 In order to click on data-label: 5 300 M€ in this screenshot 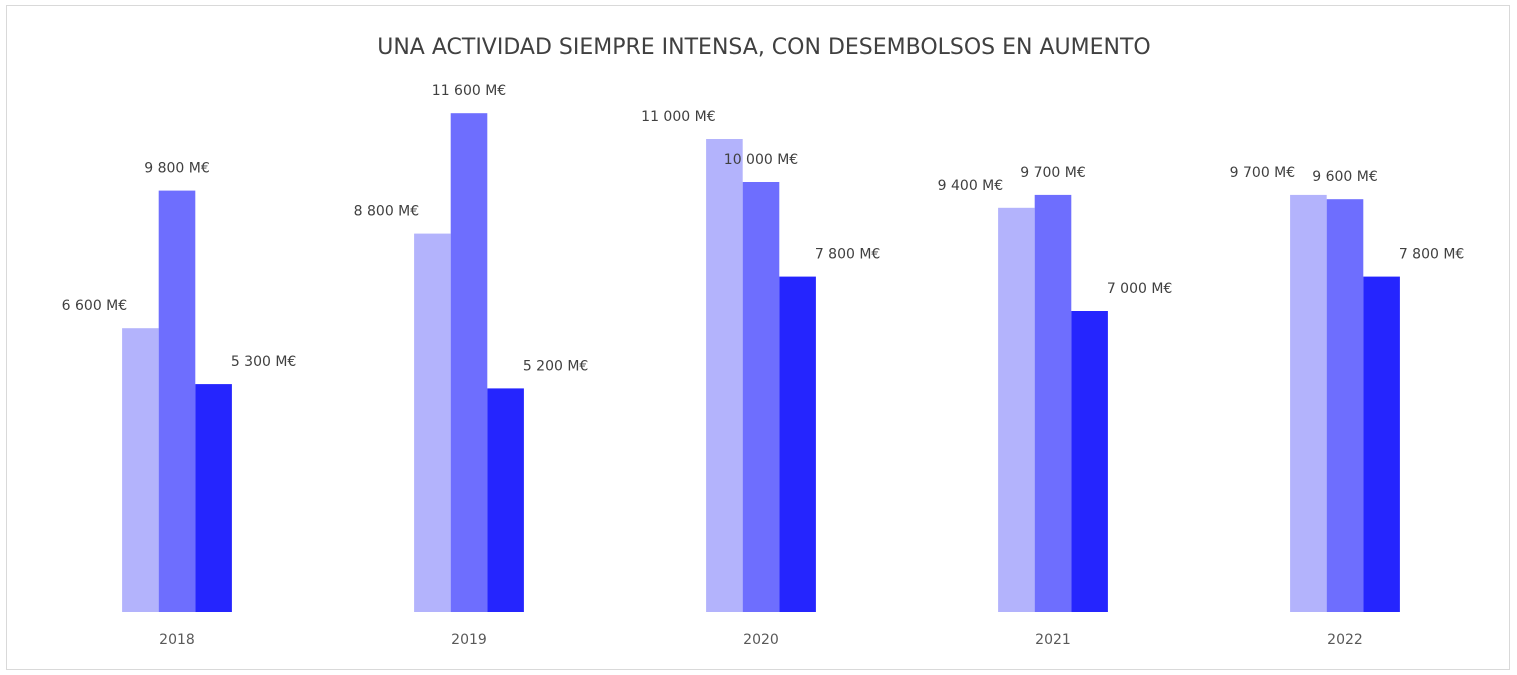, I will do `click(264, 362)`.